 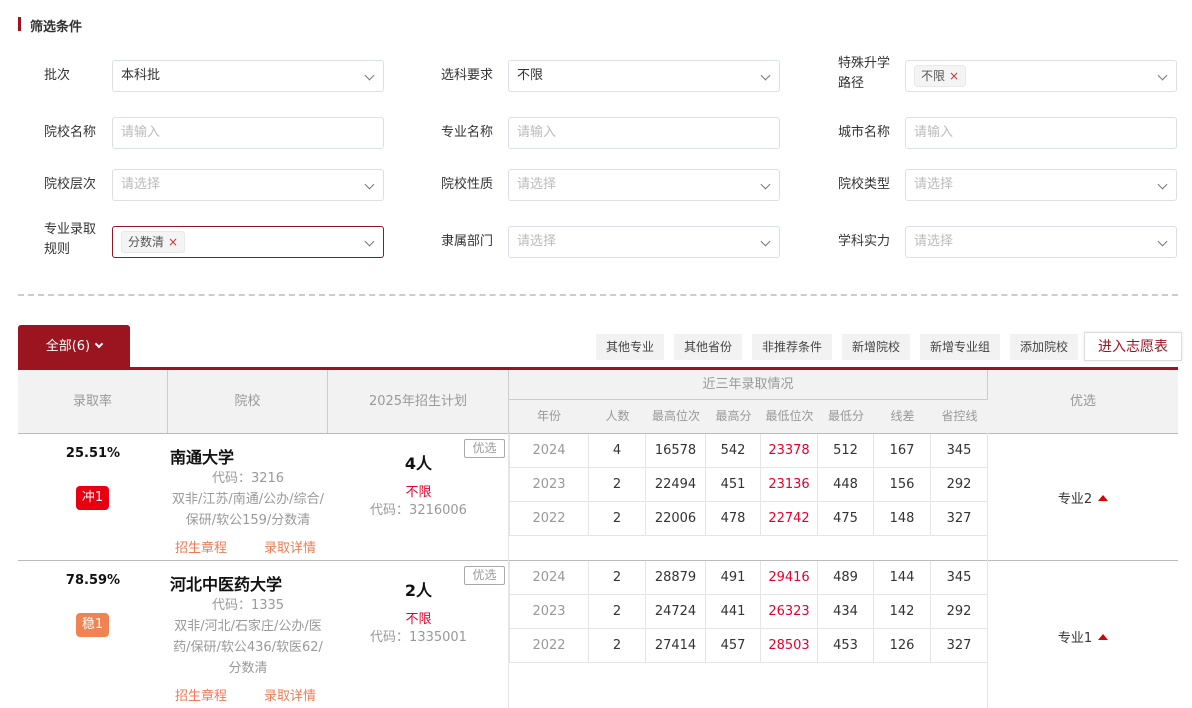 I want to click on history-cell: 148, so click(x=902, y=519).